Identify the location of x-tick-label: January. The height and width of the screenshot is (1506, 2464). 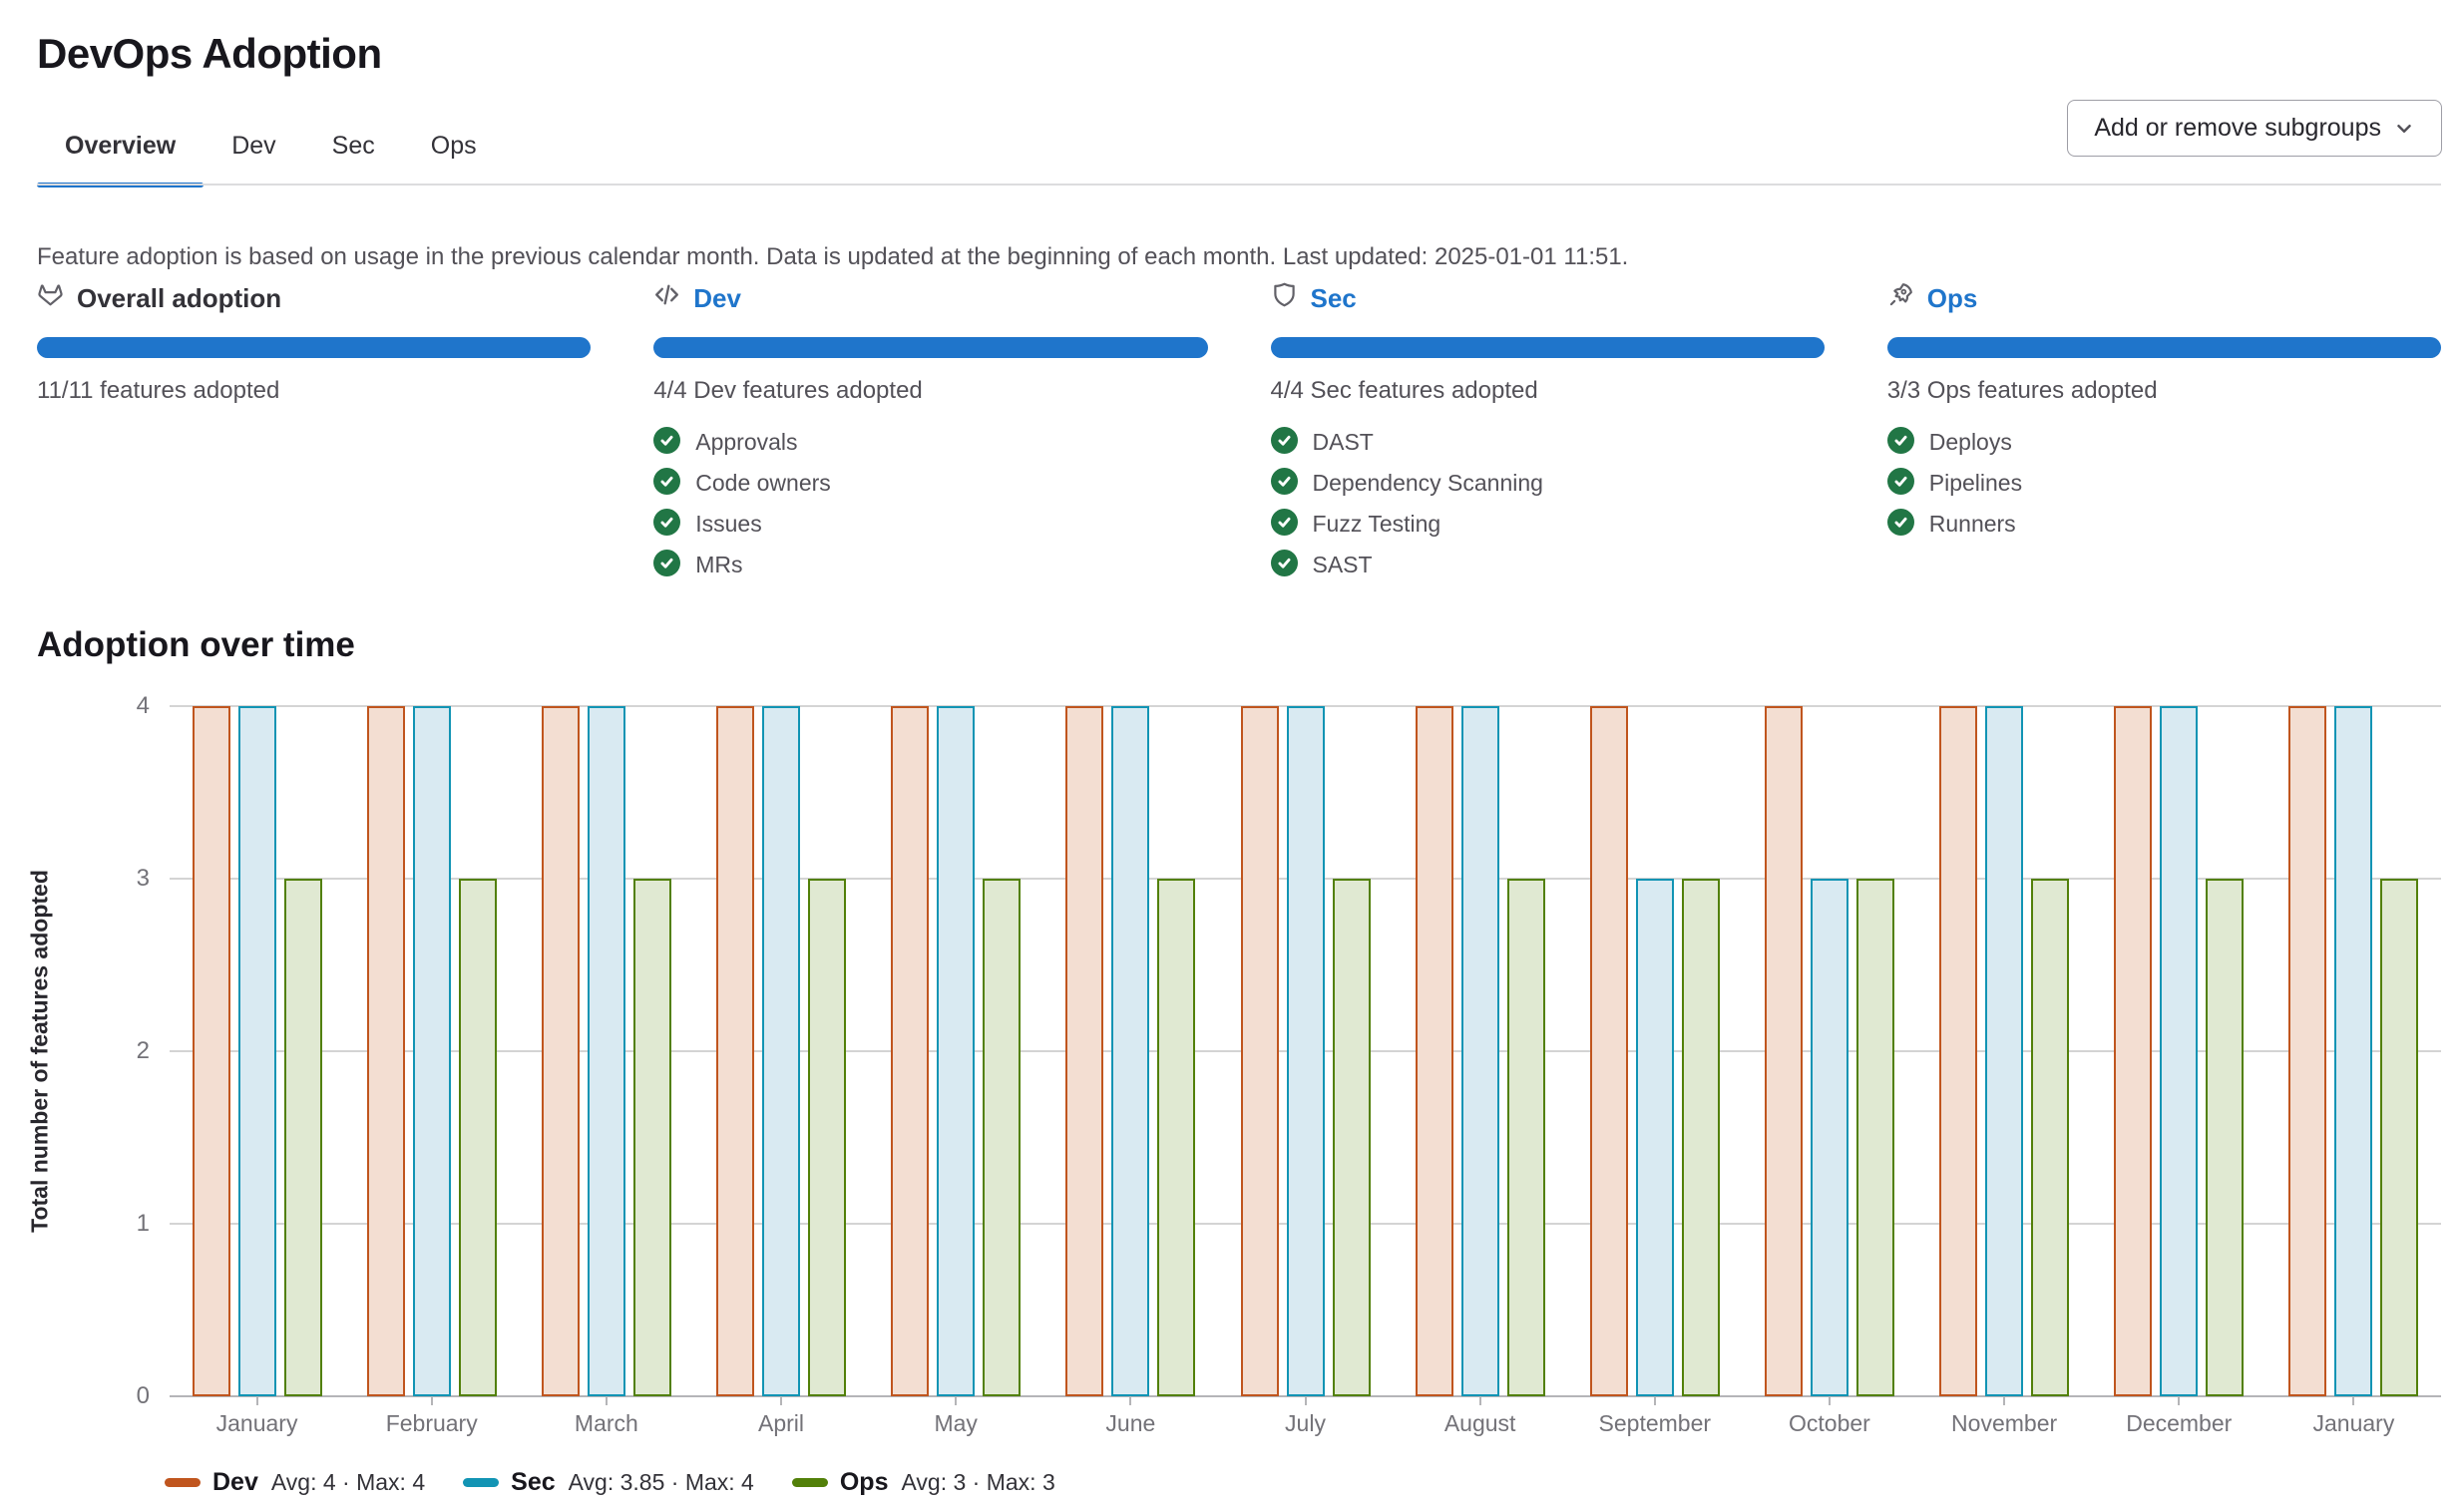
(256, 1423).